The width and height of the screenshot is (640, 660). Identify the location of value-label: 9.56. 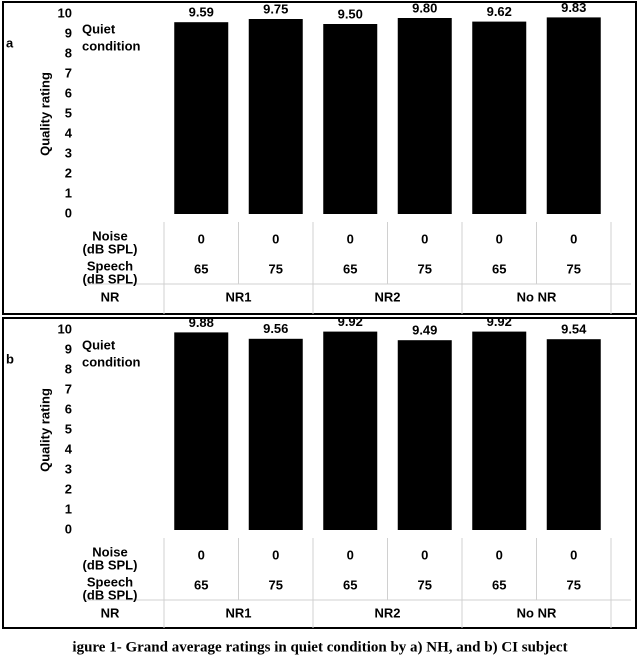
(275, 328).